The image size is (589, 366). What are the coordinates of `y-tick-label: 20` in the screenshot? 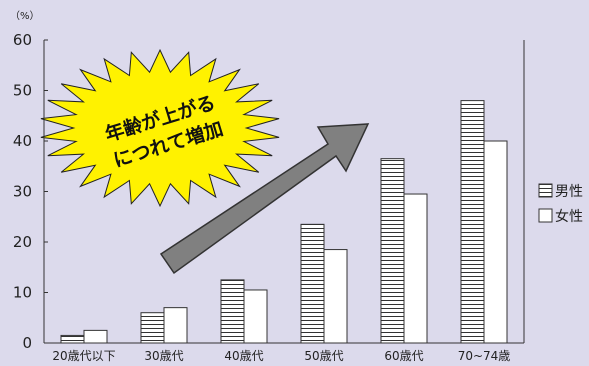 It's located at (22, 242).